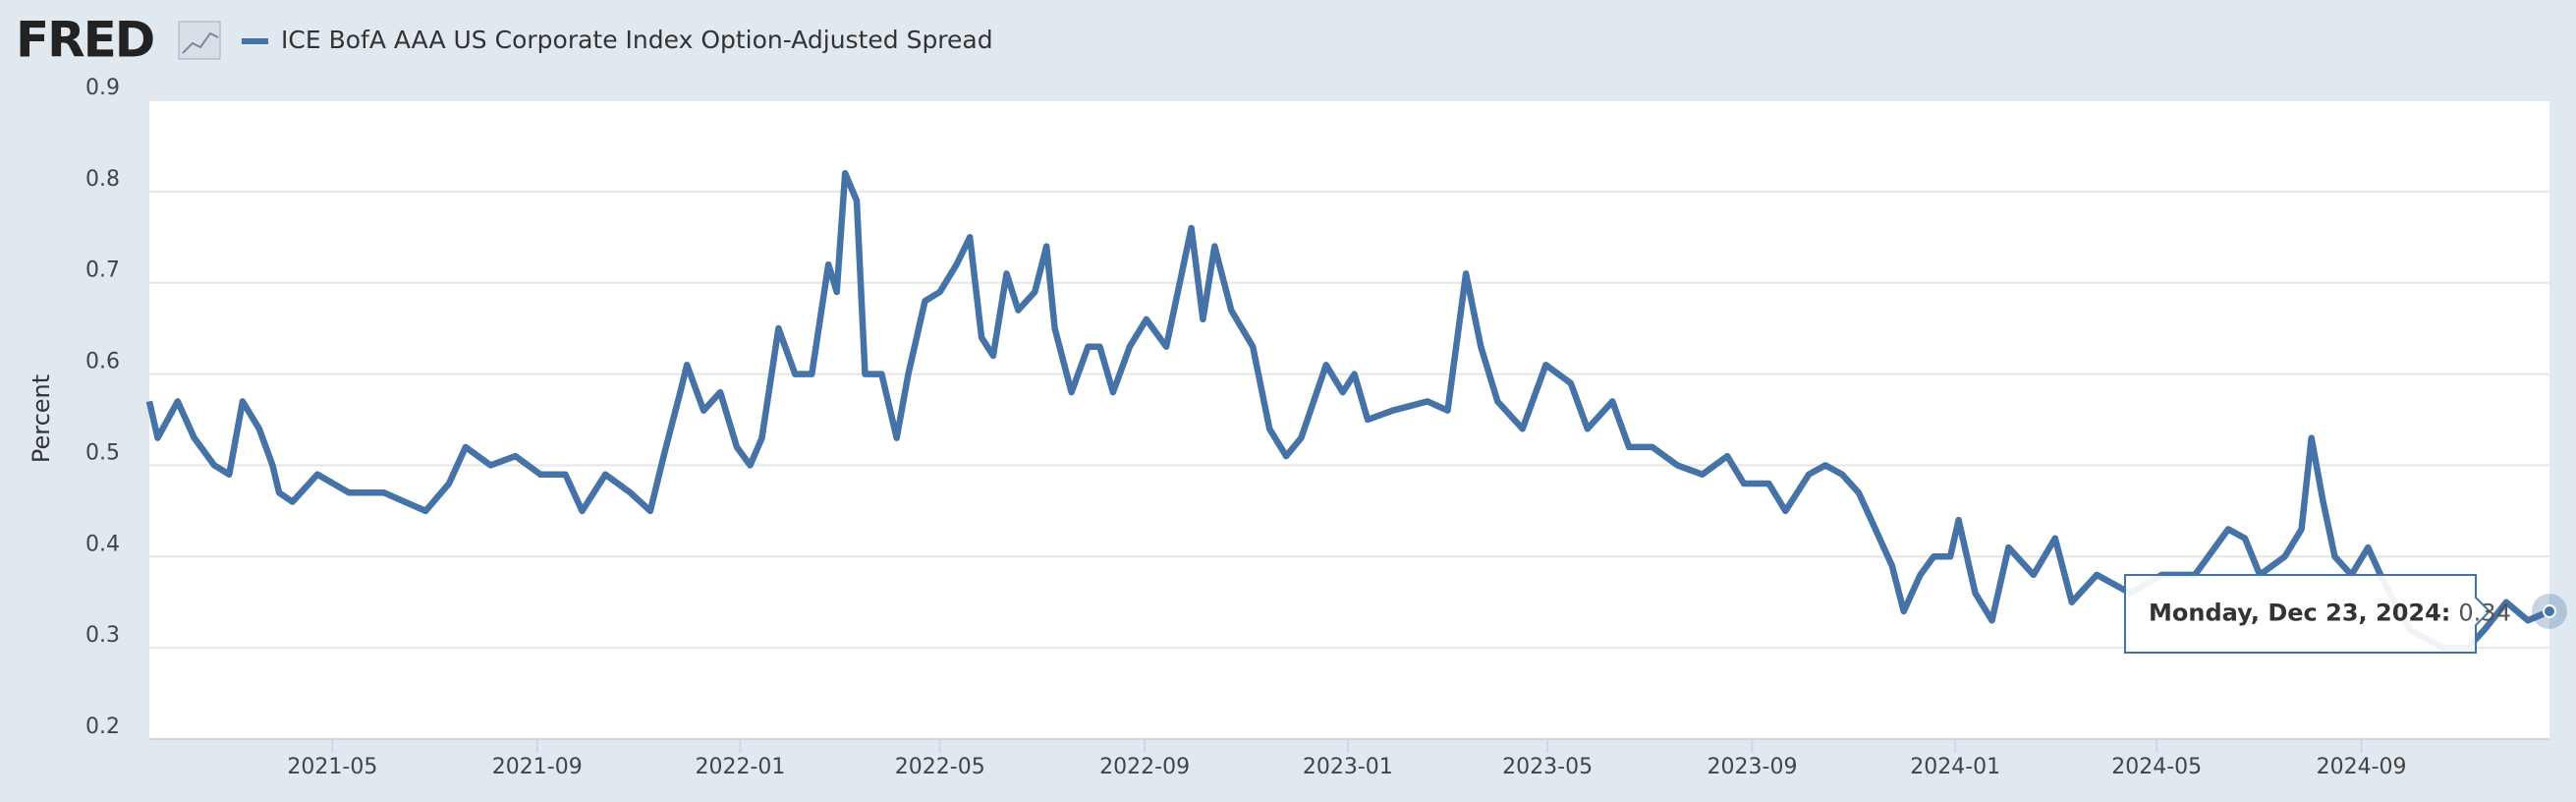 Image resolution: width=2576 pixels, height=802 pixels. I want to click on tooltip-date: Monday, Dec 23, 2024:, so click(2299, 613).